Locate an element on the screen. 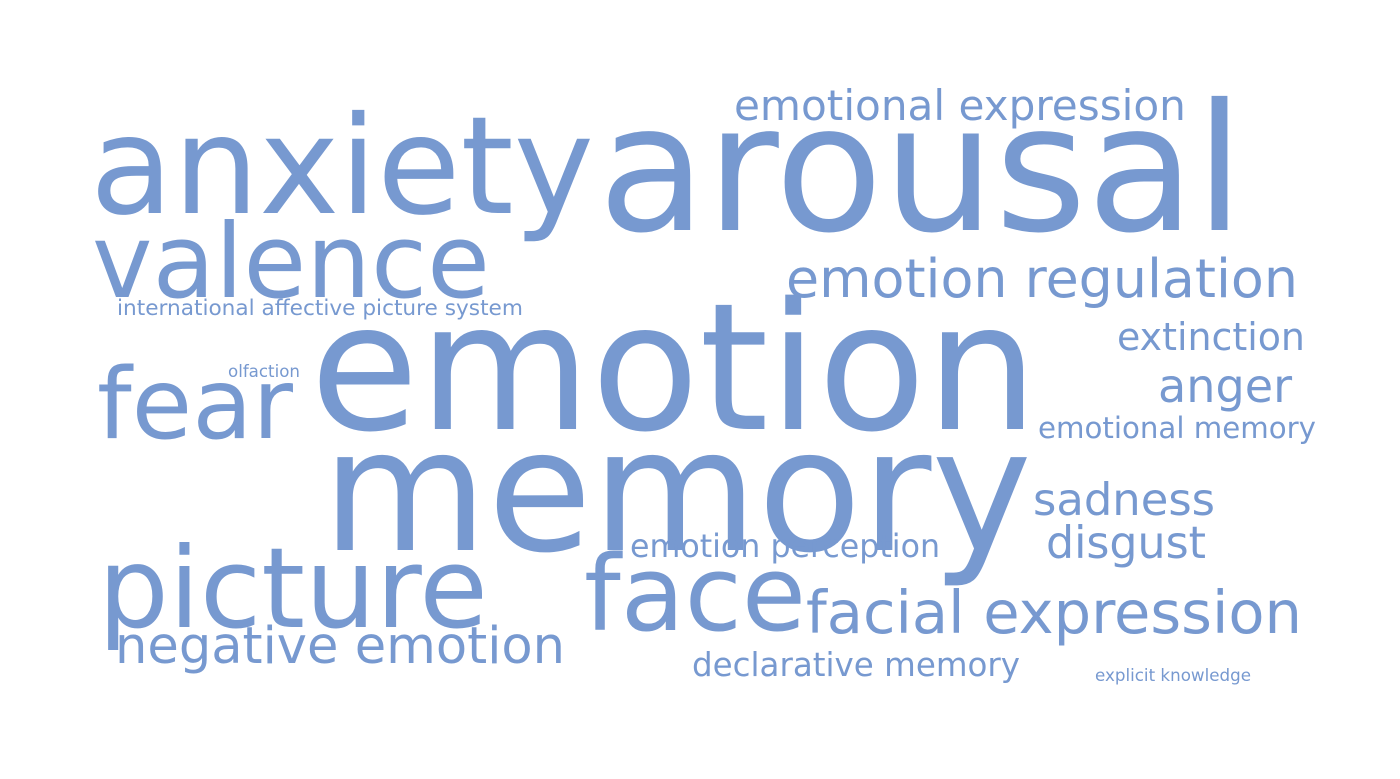 Image resolution: width=1400 pixels, height=779 pixels. word-extinction: extinction is located at coordinates (1211, 337).